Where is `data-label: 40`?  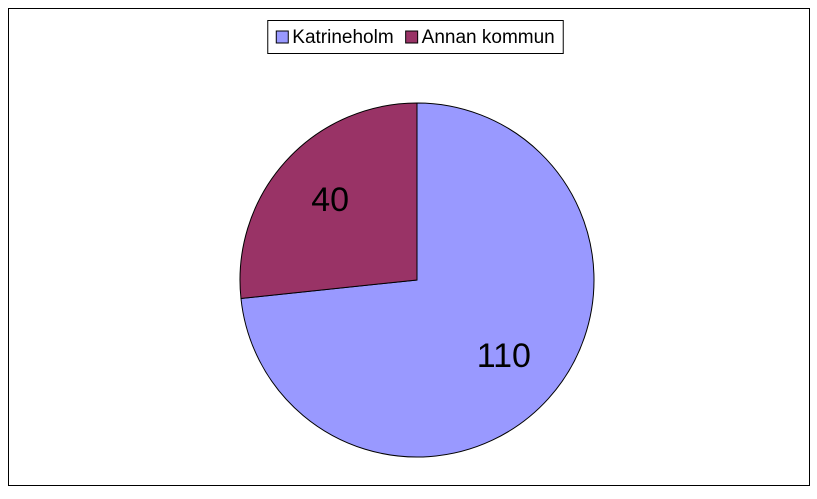
data-label: 40 is located at coordinates (330, 200).